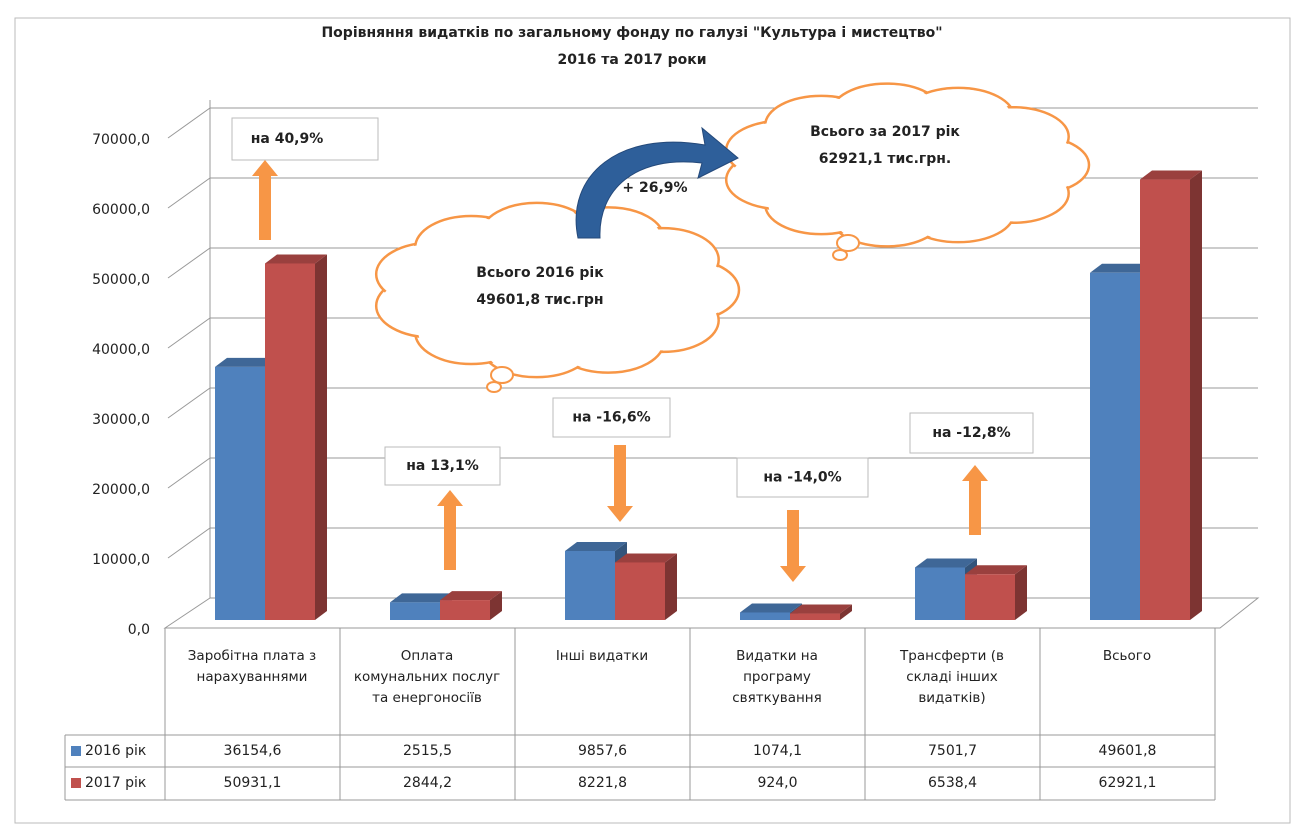  Describe the element at coordinates (777, 677) in the screenshot. I see `x-tick-label: Видатки на програму святкування` at that location.